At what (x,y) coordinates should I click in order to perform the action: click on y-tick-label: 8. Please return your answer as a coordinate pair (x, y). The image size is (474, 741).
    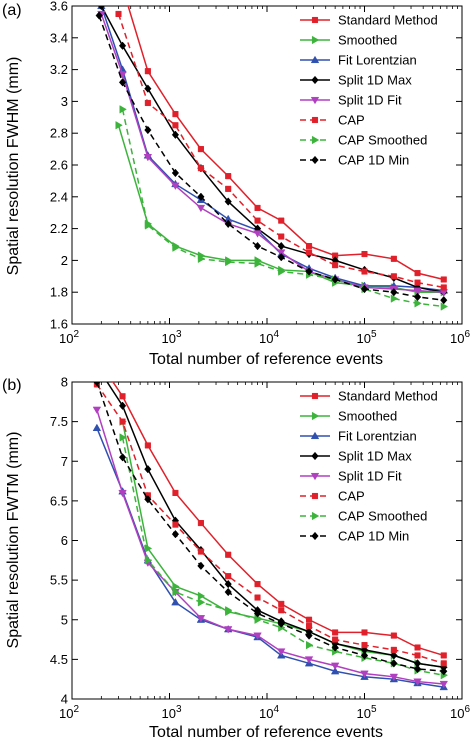
    Looking at the image, I should click on (64, 382).